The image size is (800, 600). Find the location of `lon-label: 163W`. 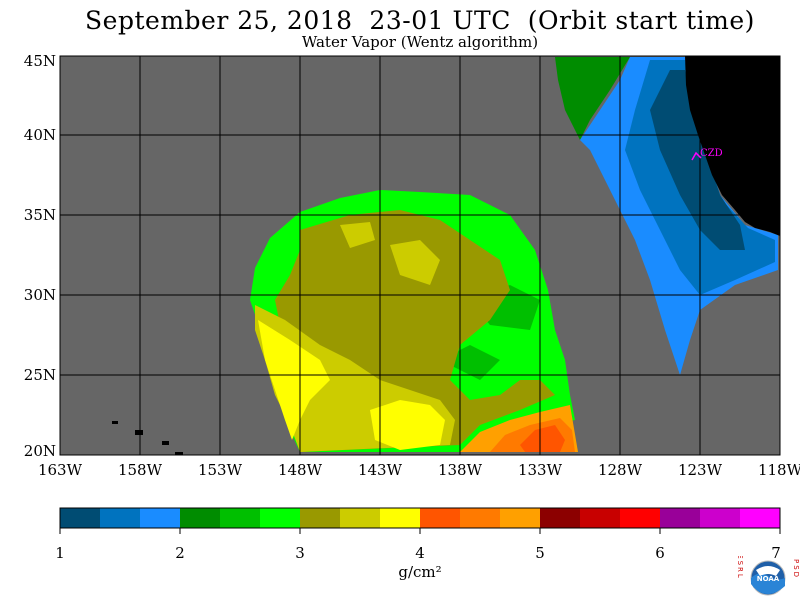

lon-label: 163W is located at coordinates (60, 470).